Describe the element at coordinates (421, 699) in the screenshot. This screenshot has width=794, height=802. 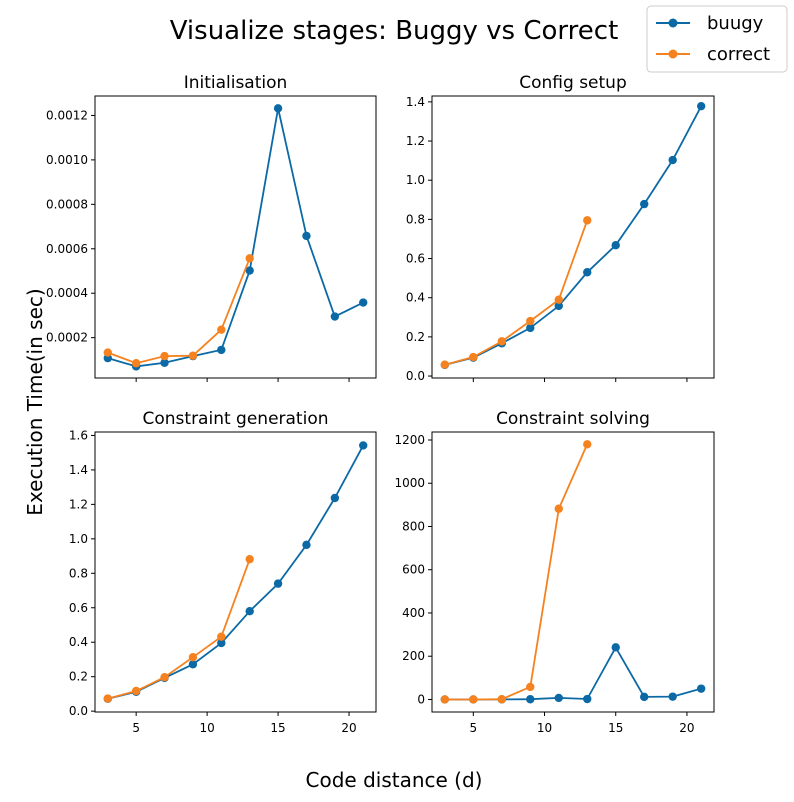
I see `y-tick-label: 0` at that location.